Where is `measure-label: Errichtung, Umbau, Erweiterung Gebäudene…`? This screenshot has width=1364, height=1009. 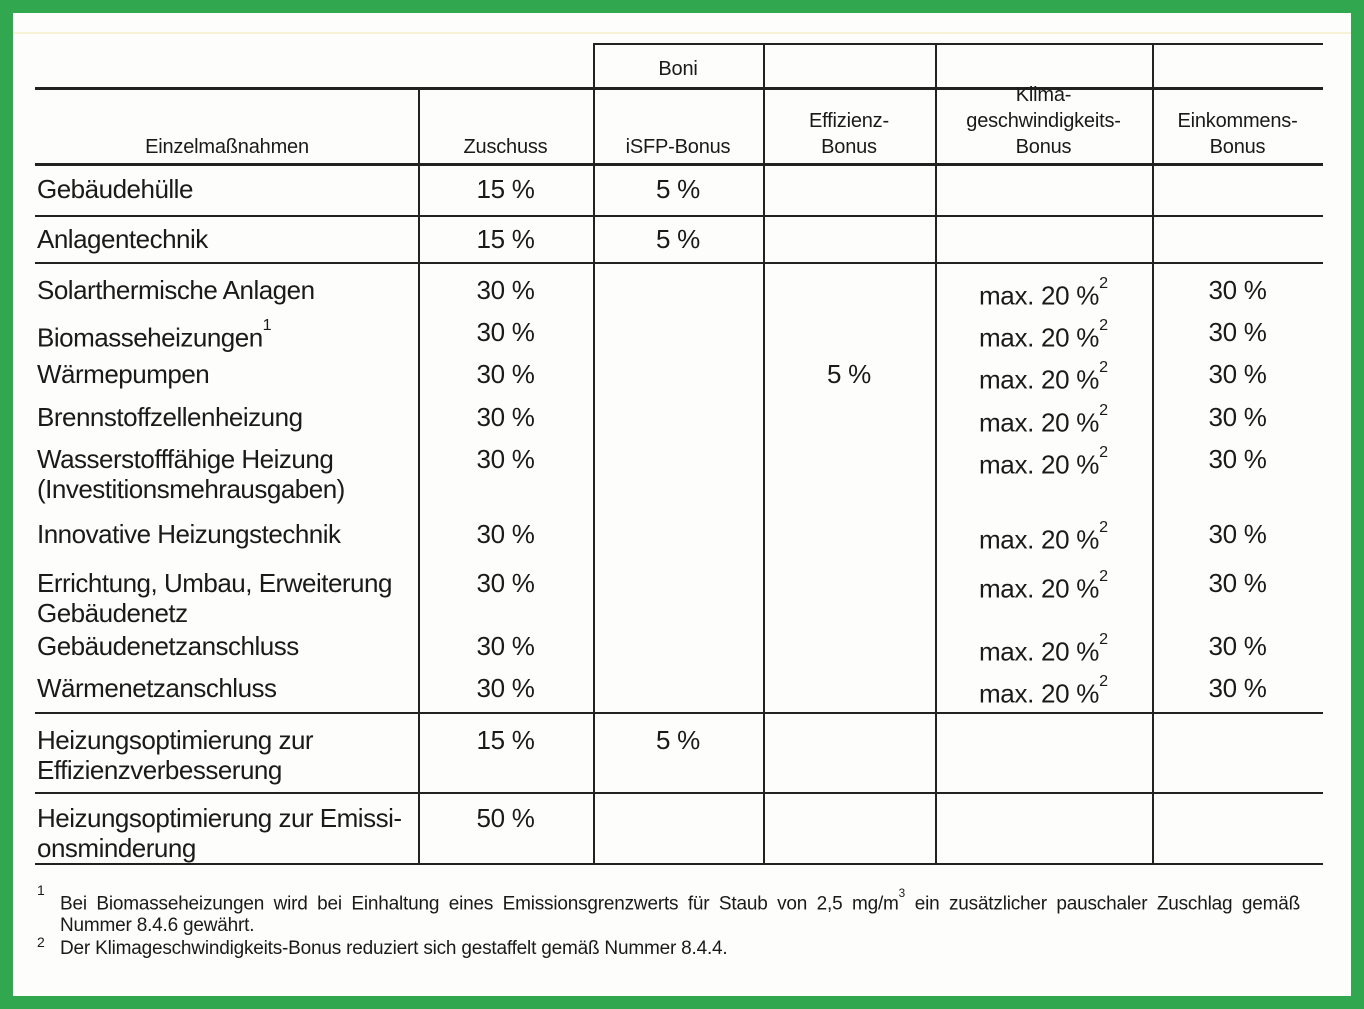 measure-label: Errichtung, Umbau, Erweiterung Gebäudene… is located at coordinates (214, 598).